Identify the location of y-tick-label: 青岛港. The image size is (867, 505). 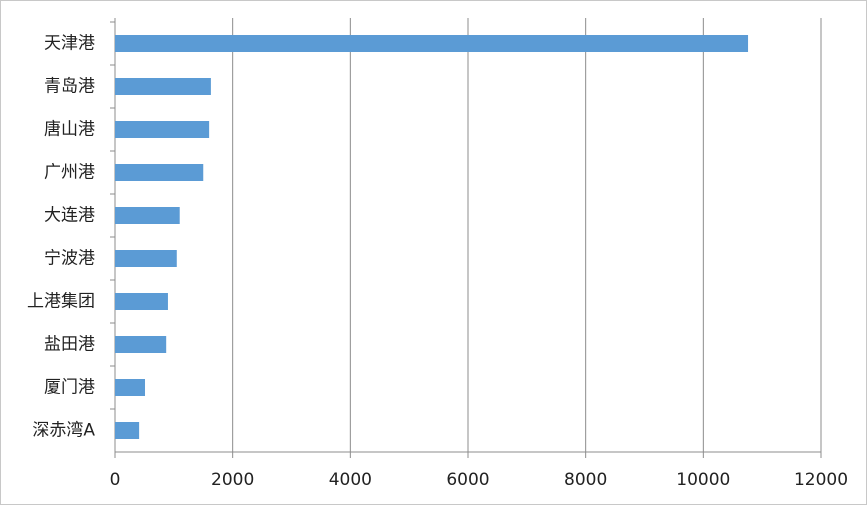
(69, 87).